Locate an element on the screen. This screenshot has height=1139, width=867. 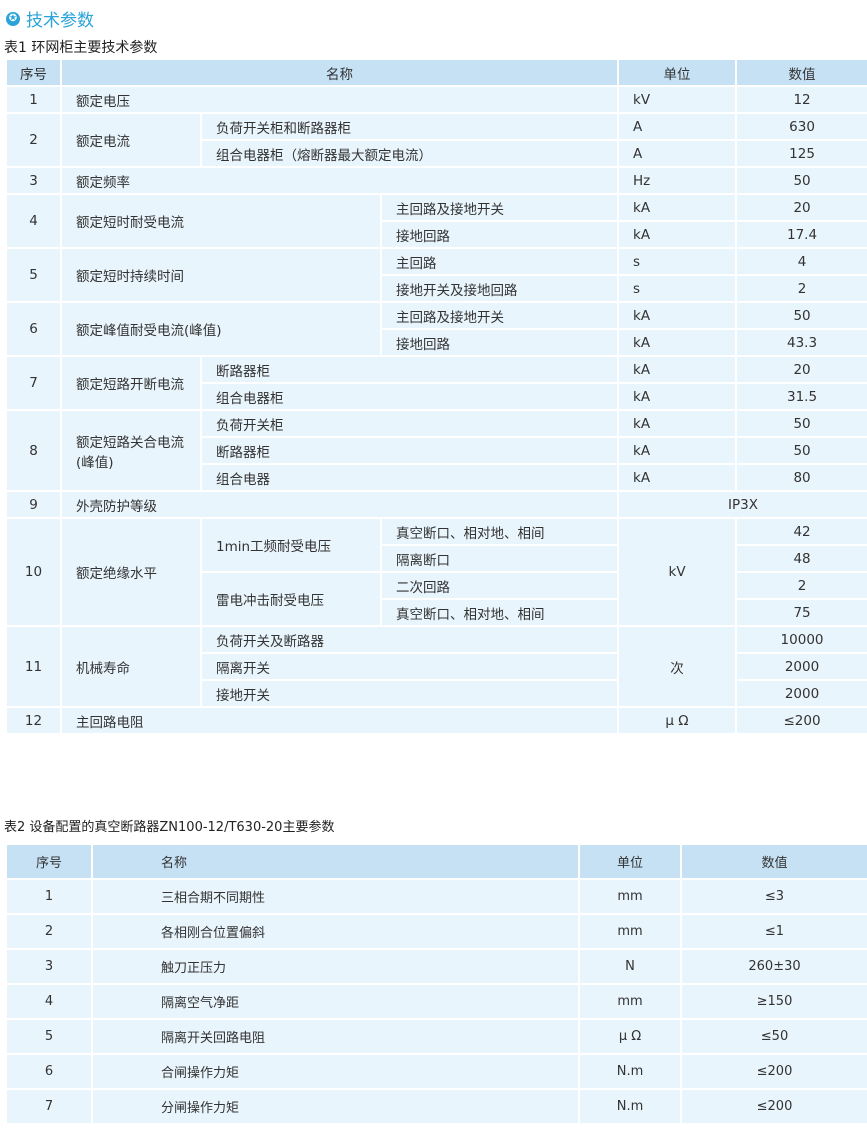
table-cell: 1min工频耐受电压 is located at coordinates (291, 545).